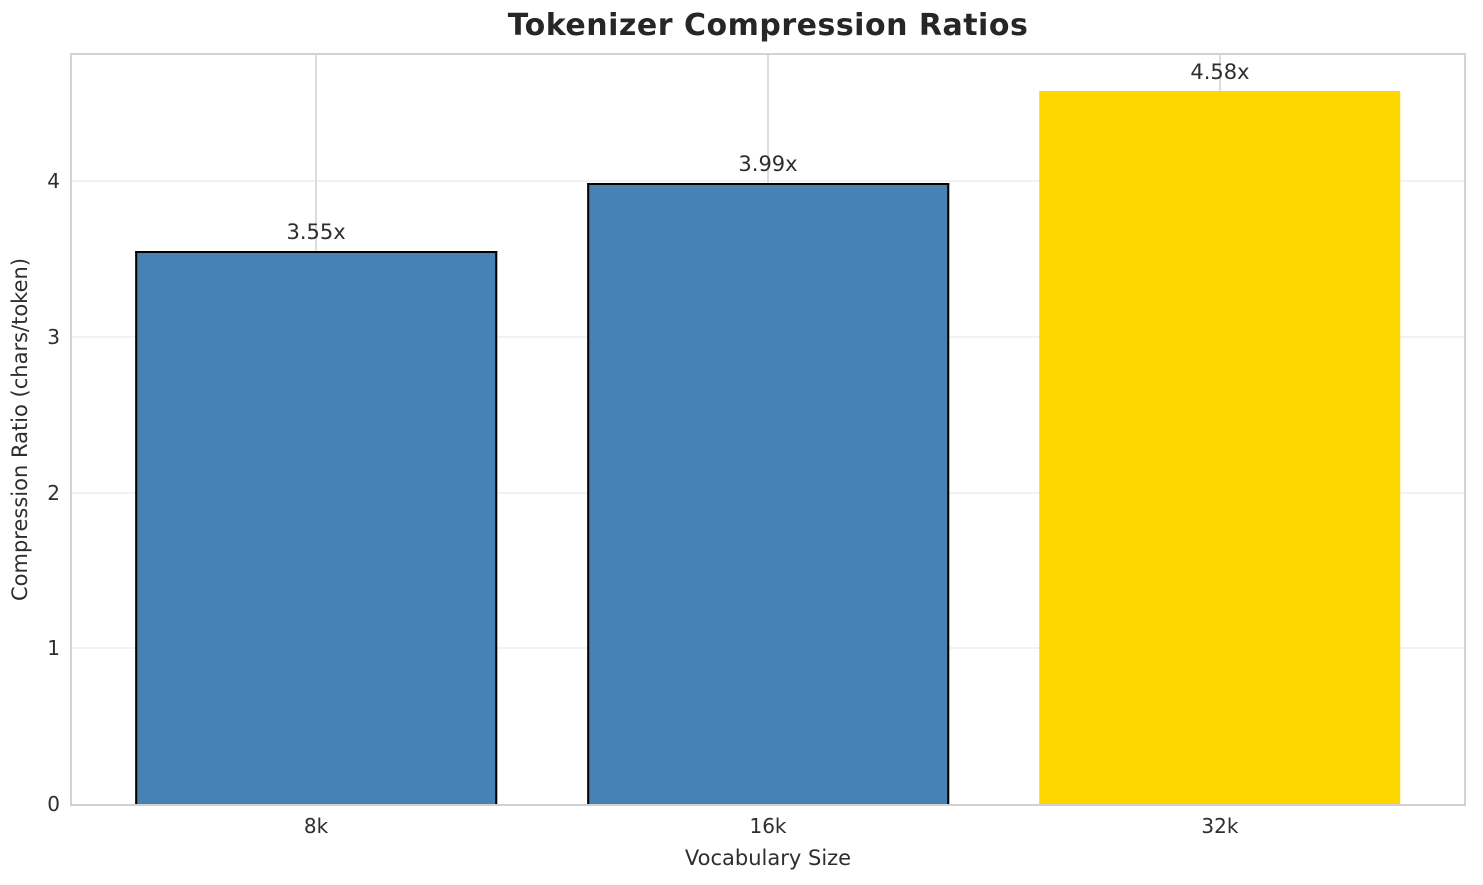  Describe the element at coordinates (768, 858) in the screenshot. I see `x-axis-label: Vocabulary Size` at that location.